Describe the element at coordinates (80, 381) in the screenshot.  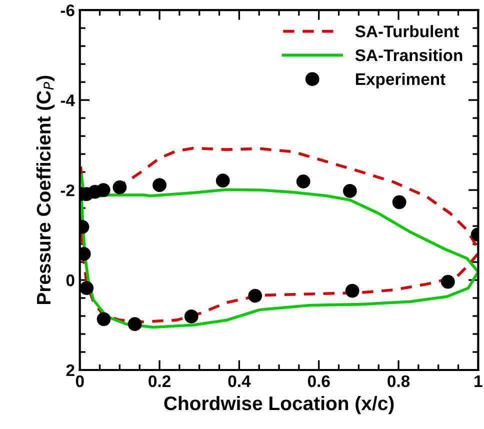
I see `x-tick-label: 0` at that location.